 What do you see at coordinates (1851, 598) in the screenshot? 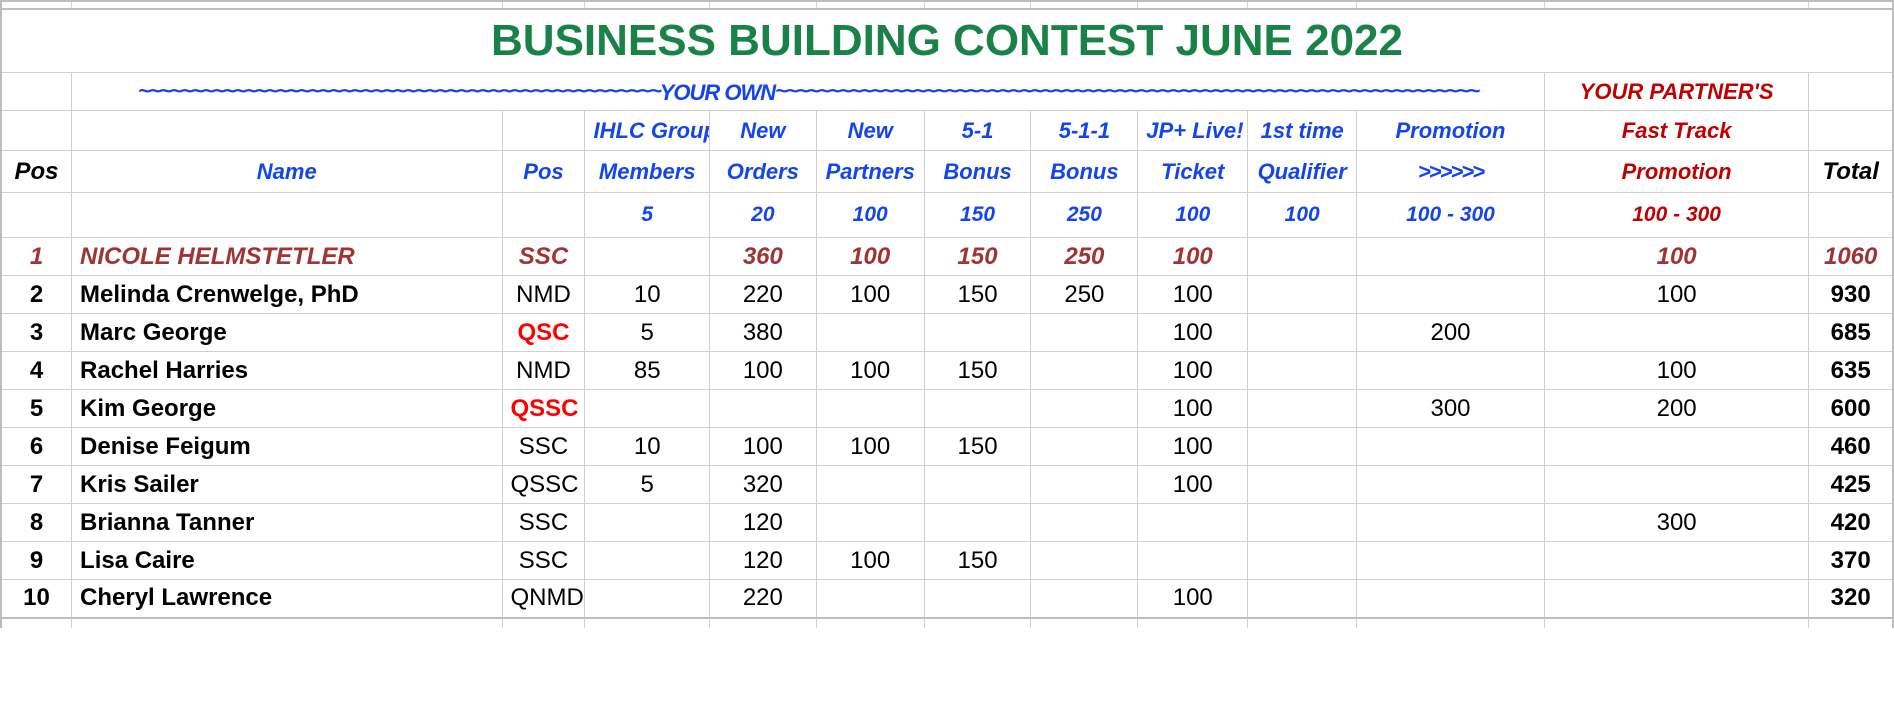
I see `row-total: 320` at bounding box center [1851, 598].